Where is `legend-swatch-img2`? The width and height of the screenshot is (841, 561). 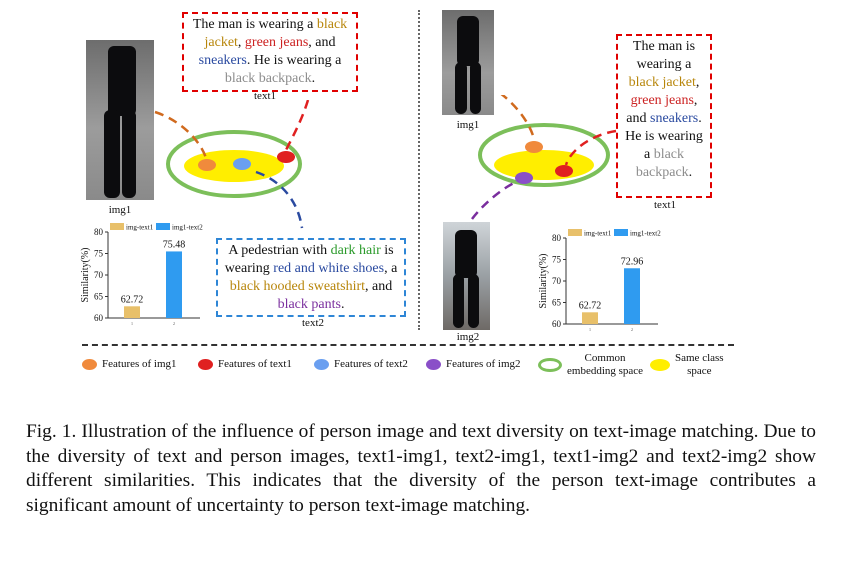
legend-swatch-img2 is located at coordinates (433, 364).